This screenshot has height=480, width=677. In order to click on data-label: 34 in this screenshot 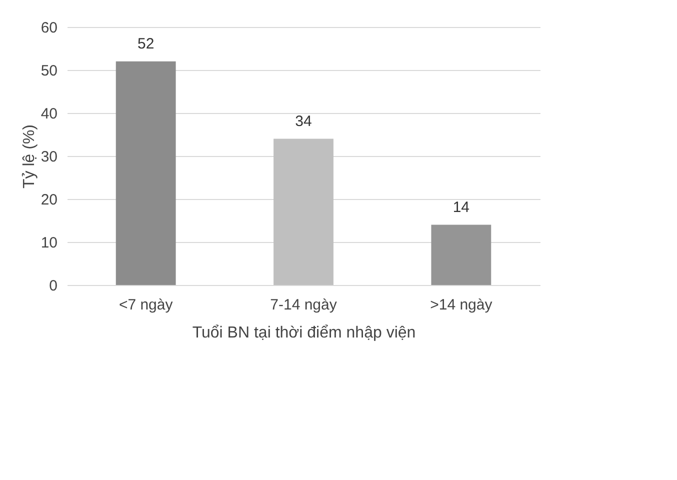, I will do `click(303, 121)`.